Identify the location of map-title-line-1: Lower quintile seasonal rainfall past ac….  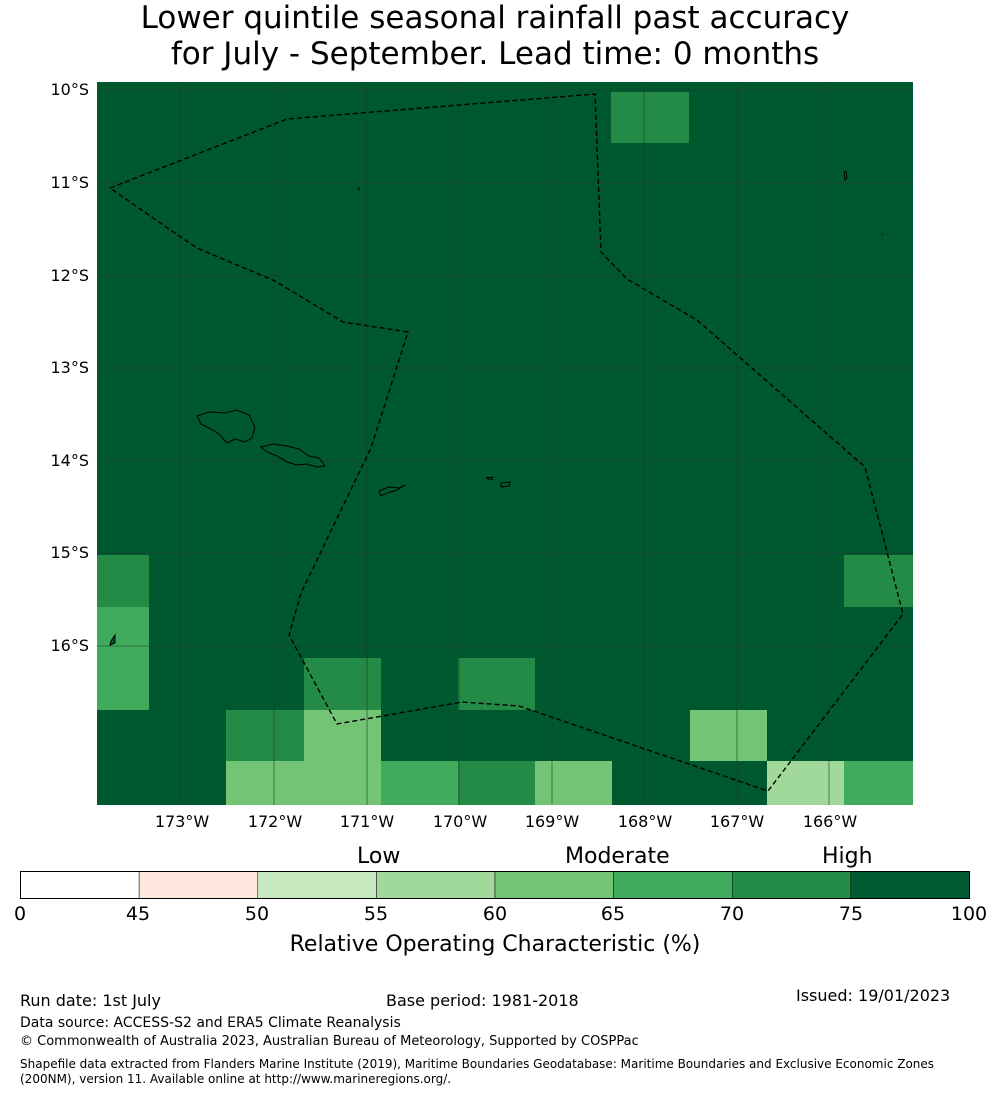
(495, 18).